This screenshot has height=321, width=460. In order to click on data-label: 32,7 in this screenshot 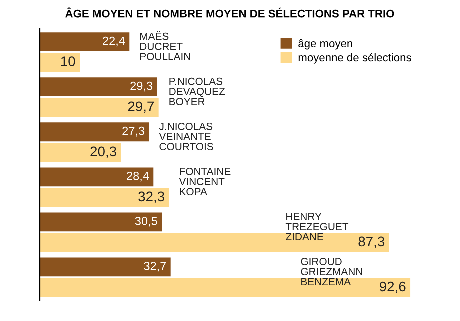, I will do `click(155, 267)`.